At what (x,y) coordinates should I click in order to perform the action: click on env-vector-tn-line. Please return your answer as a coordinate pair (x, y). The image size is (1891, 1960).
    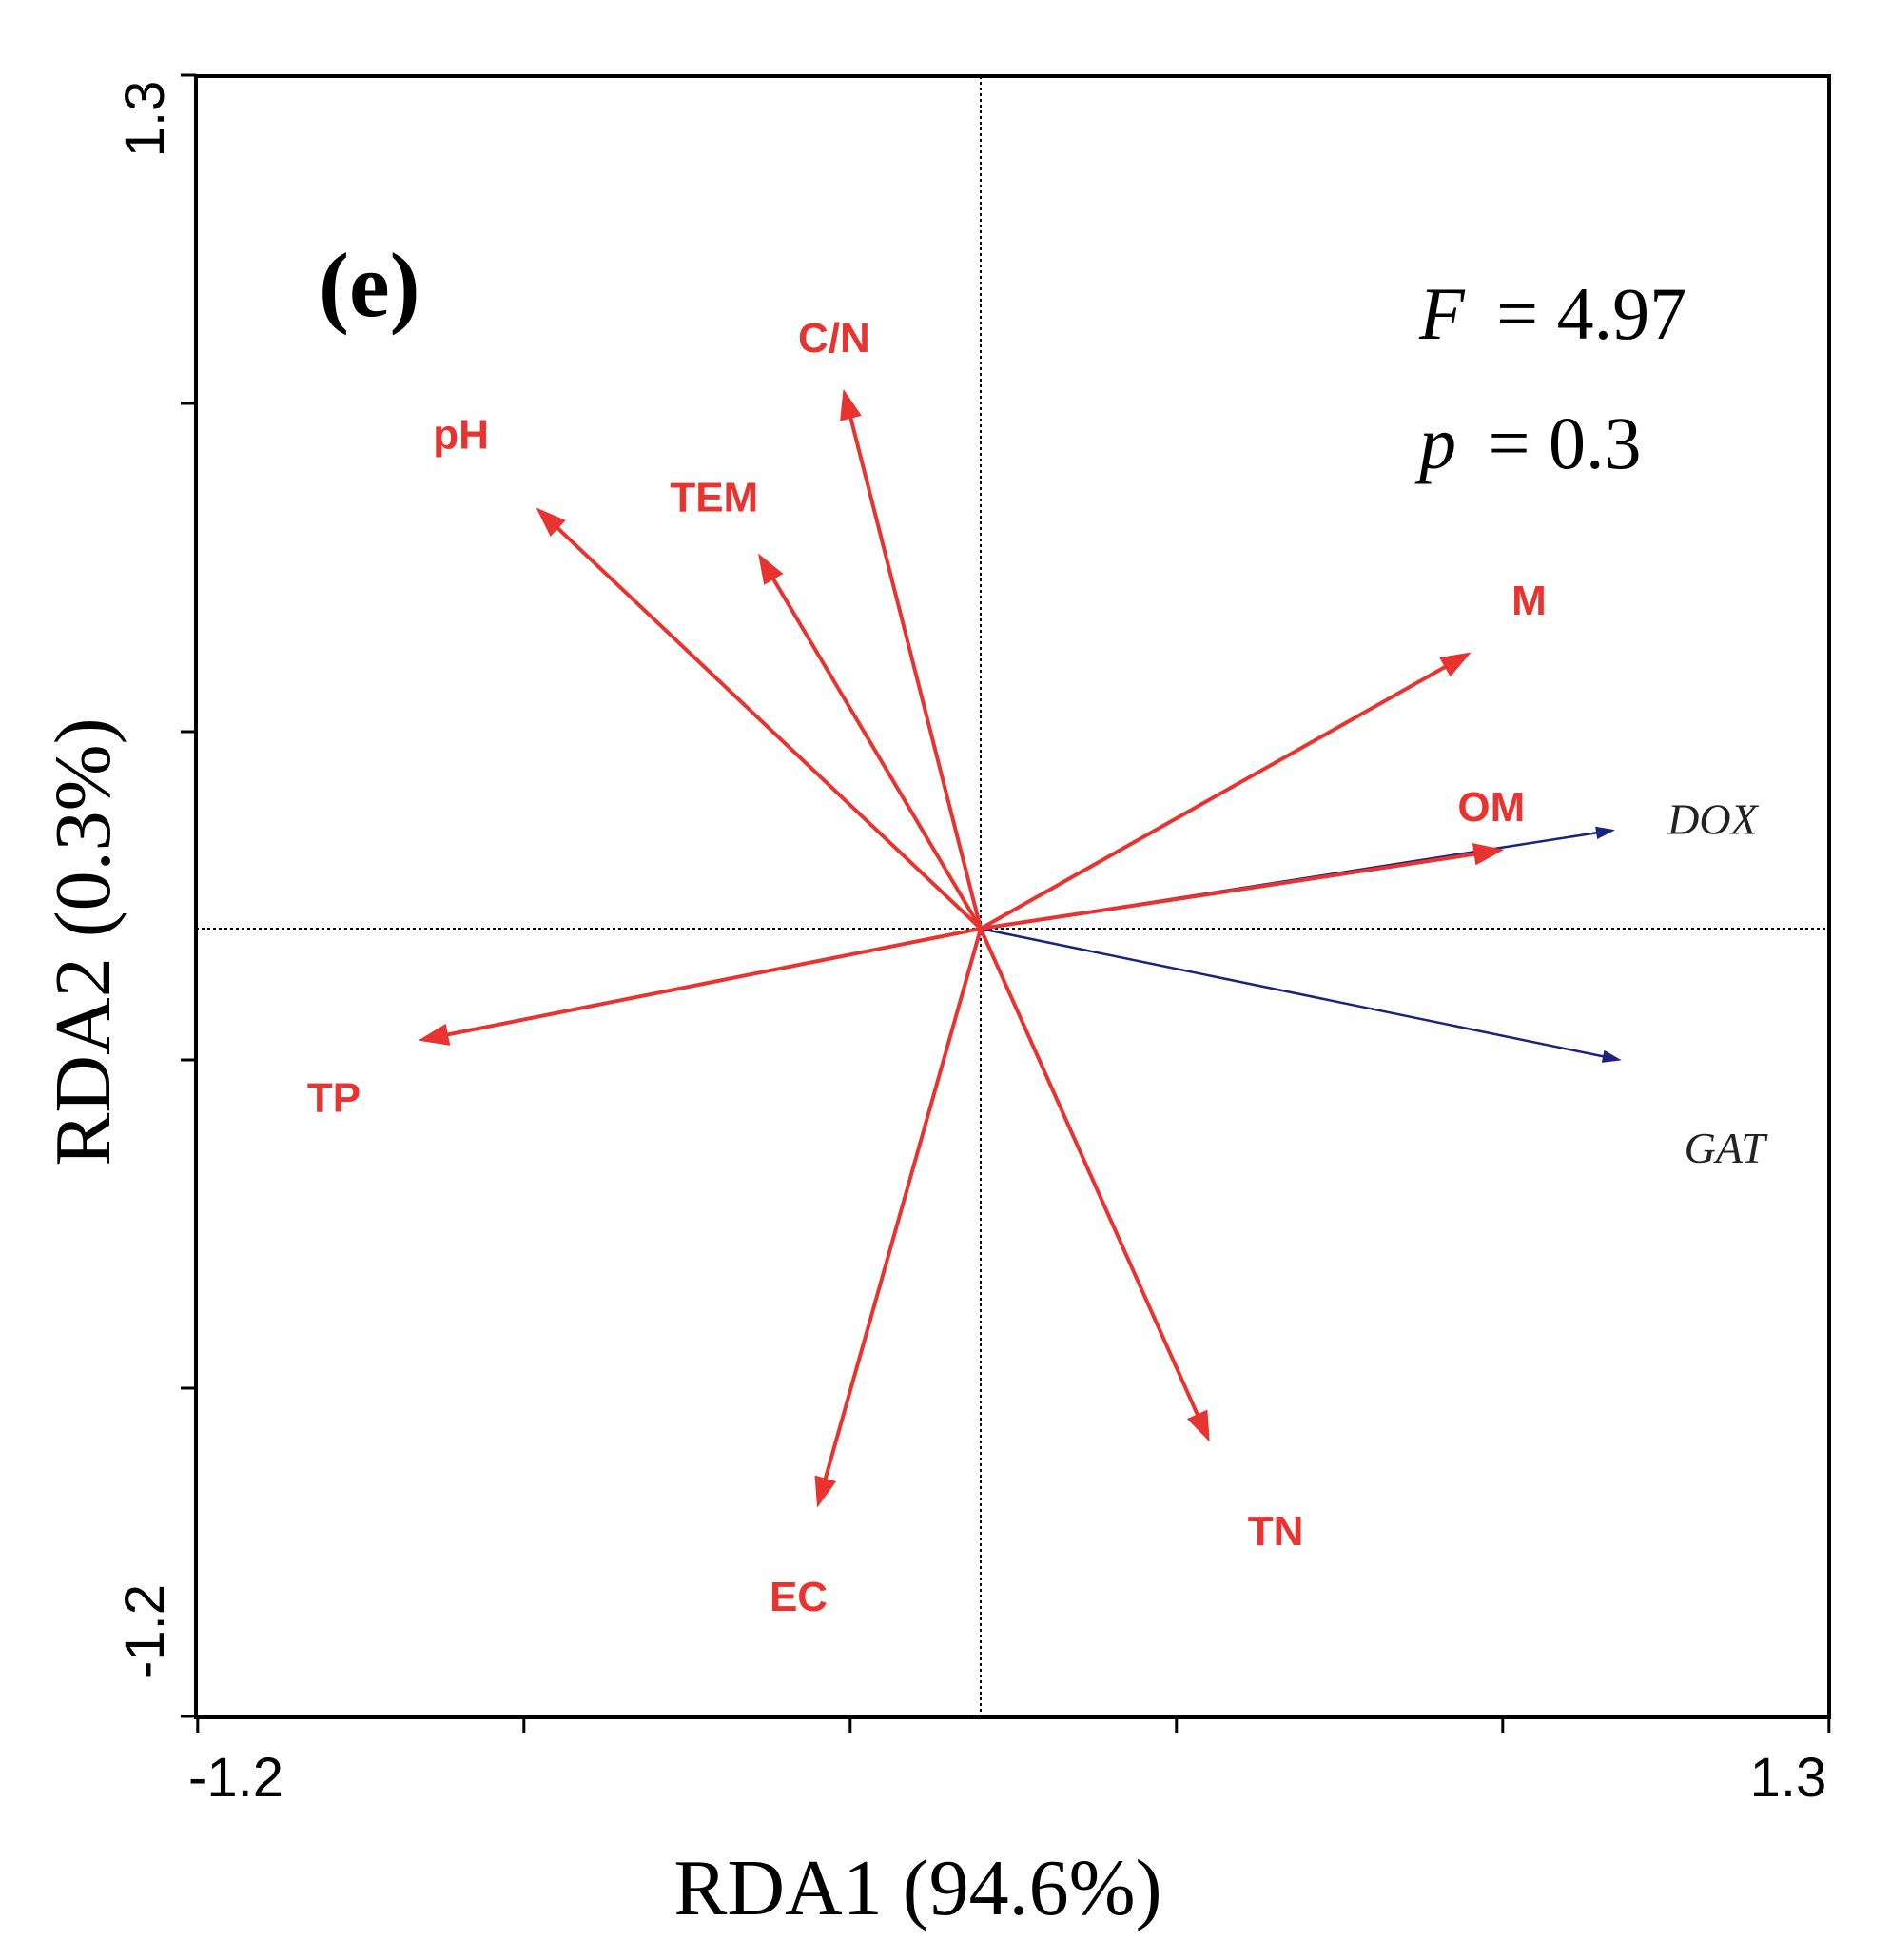
    Looking at the image, I should click on (1089, 1172).